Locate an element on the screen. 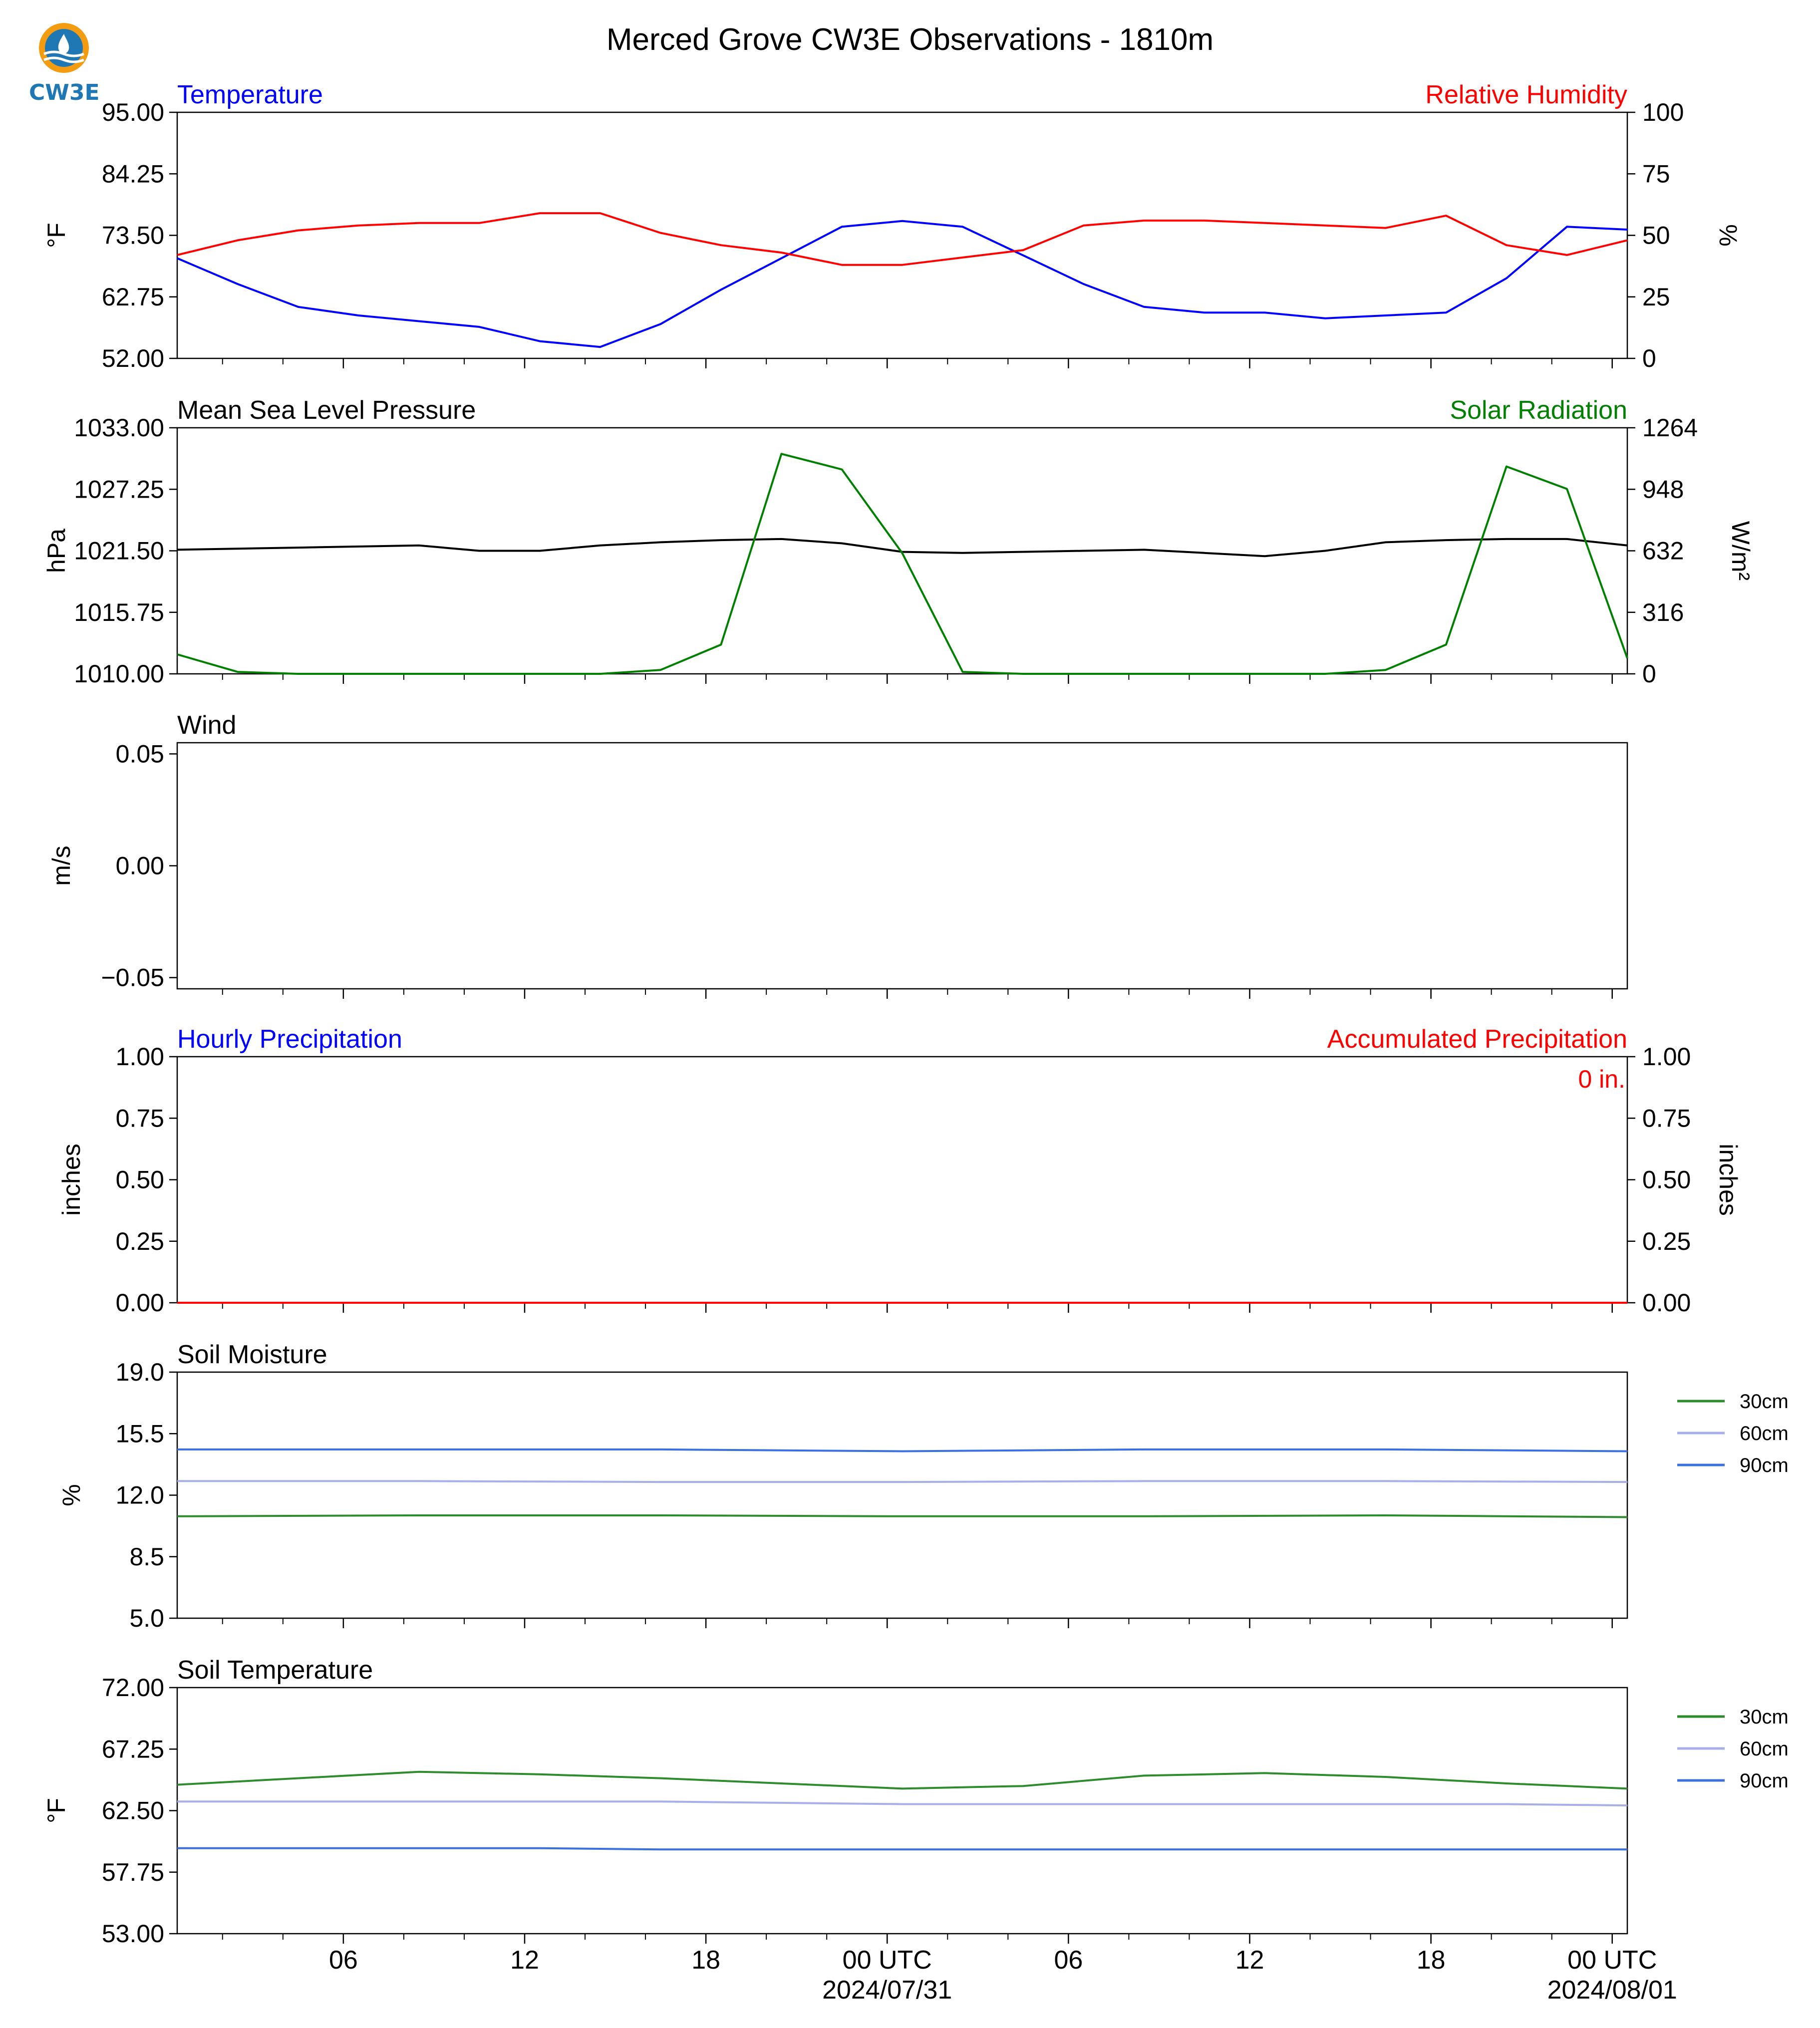 The width and height of the screenshot is (1820, 2028). y-tick-label-left: 73.50 is located at coordinates (133, 236).